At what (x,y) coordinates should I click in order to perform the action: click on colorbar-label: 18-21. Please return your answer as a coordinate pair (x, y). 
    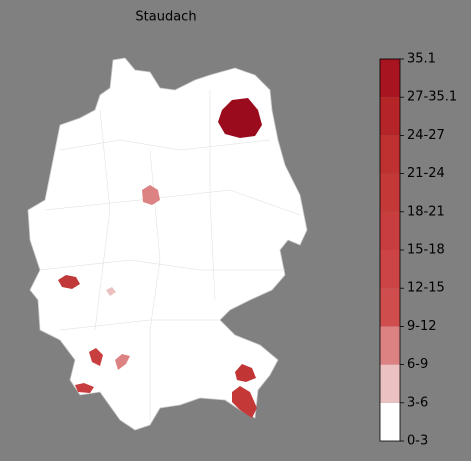
    Looking at the image, I should click on (426, 211).